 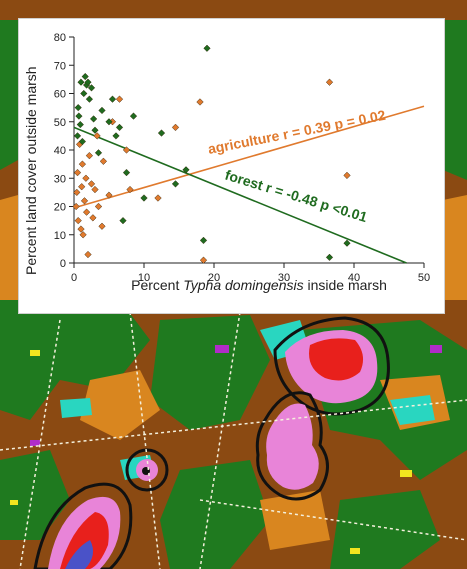 I want to click on x-tick-label: 0, so click(x=74, y=278).